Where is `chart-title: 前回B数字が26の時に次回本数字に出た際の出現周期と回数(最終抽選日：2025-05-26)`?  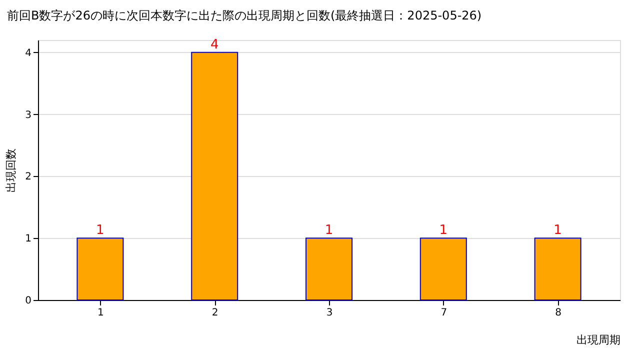
chart-title: 前回B数字が26の時に次回本数字に出た際の出現周期と回数(最終抽選日：2025-05-26) is located at coordinates (244, 15).